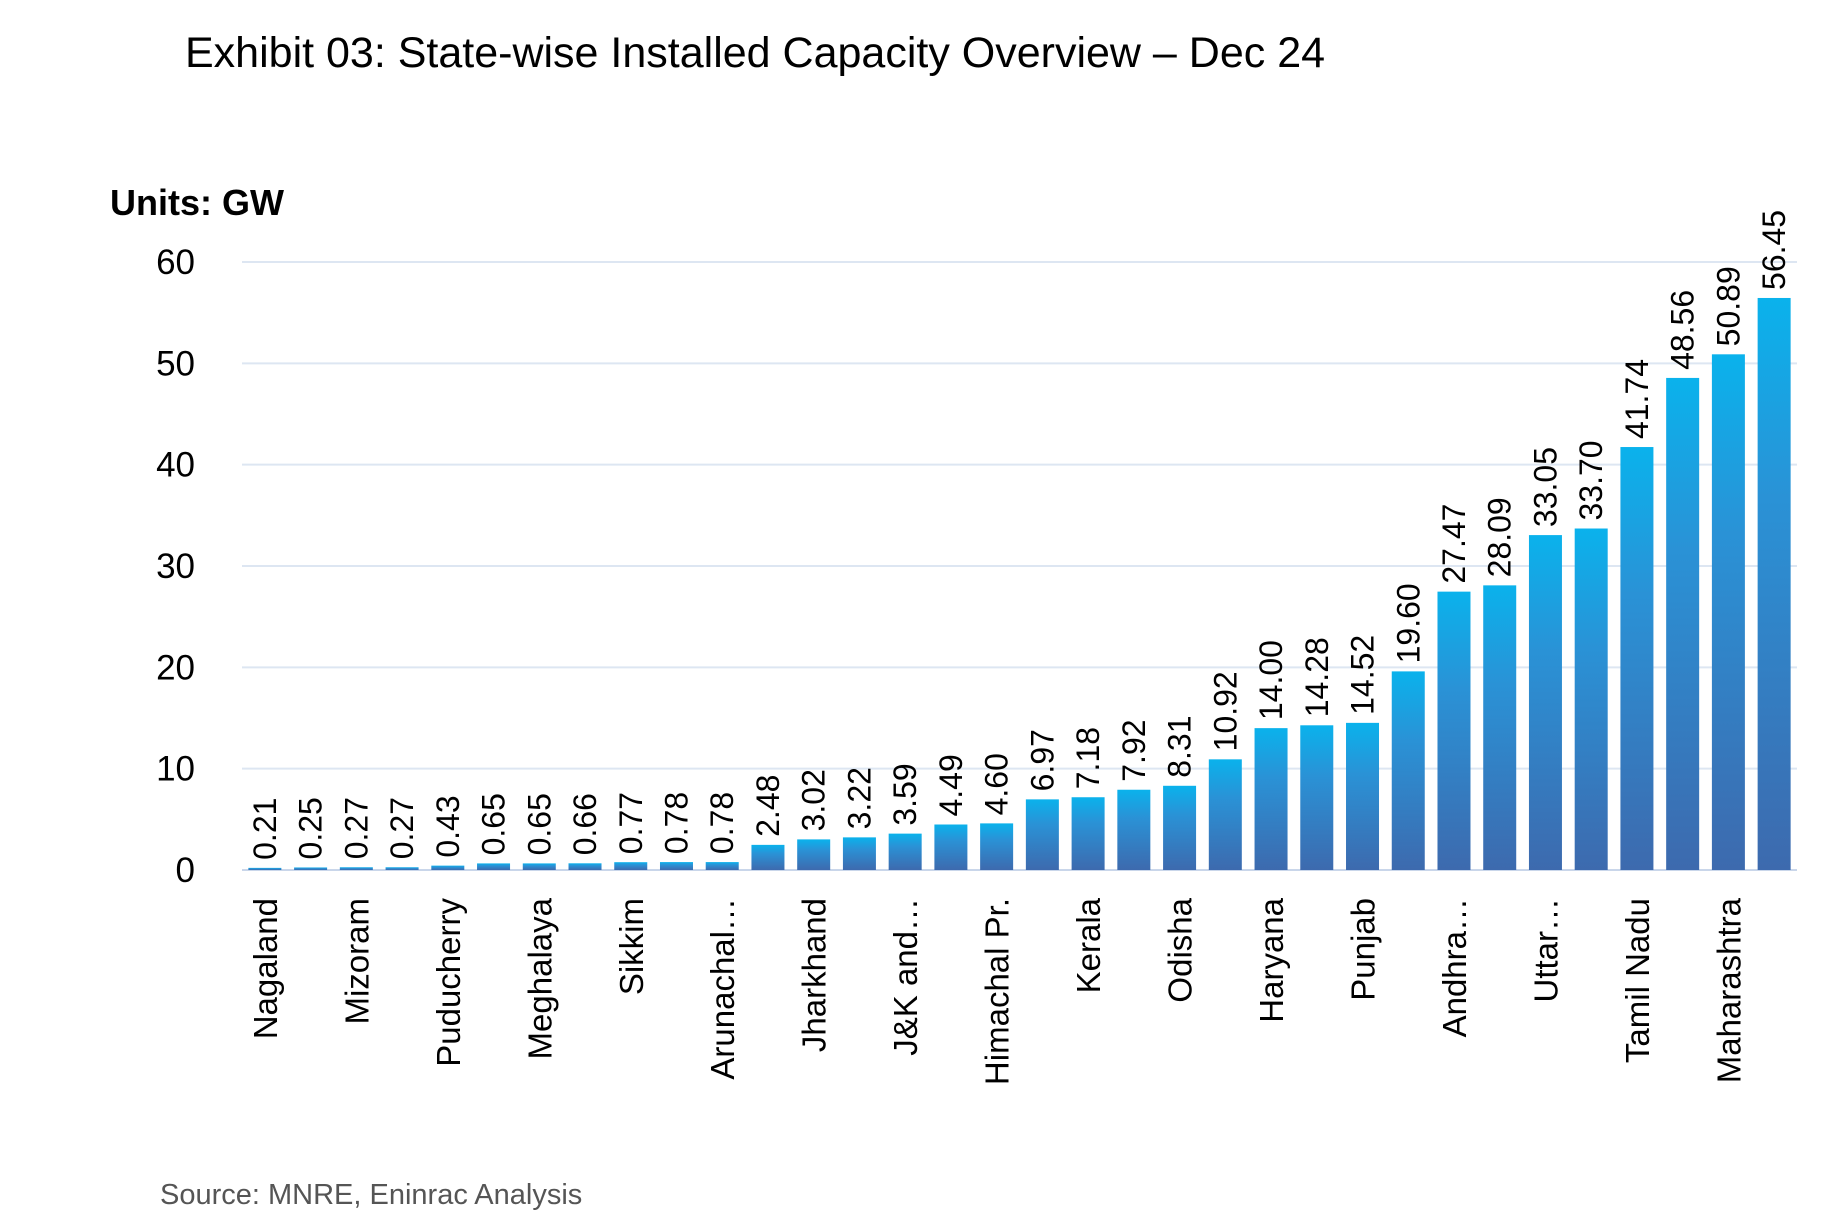 The width and height of the screenshot is (1829, 1231). I want to click on x-tick-label: Himachal Pr., so click(997, 991).